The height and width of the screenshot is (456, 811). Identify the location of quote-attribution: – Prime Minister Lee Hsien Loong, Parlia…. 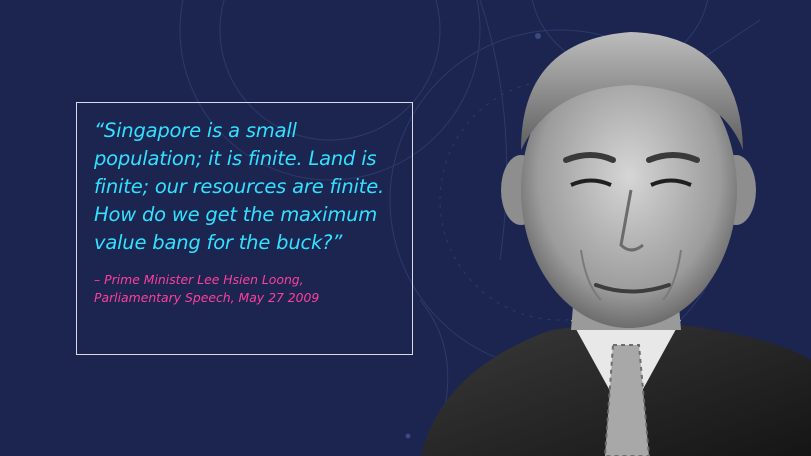
(246, 289).